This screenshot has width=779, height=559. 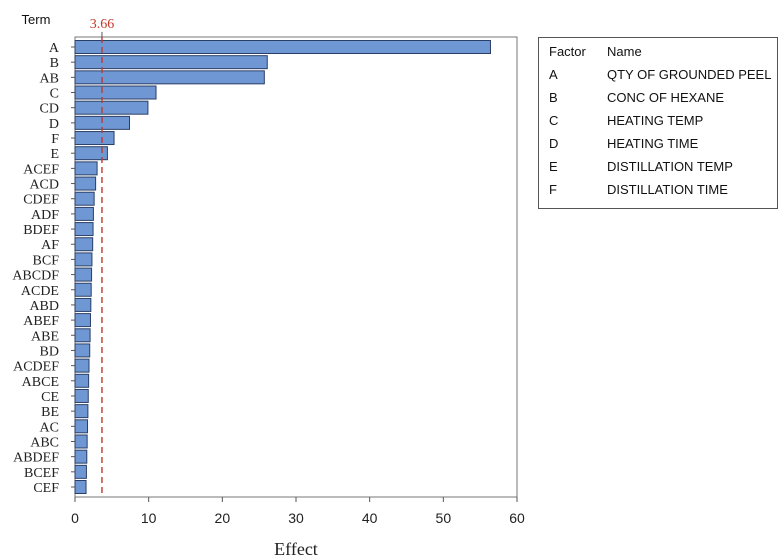 I want to click on y-tick-label: BDEF, so click(x=41, y=230).